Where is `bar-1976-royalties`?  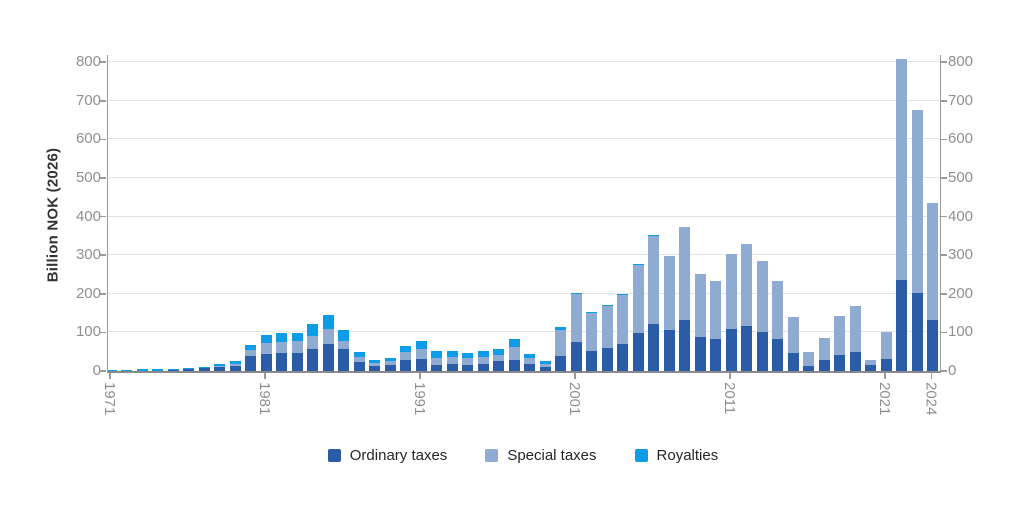 bar-1976-royalties is located at coordinates (188, 368).